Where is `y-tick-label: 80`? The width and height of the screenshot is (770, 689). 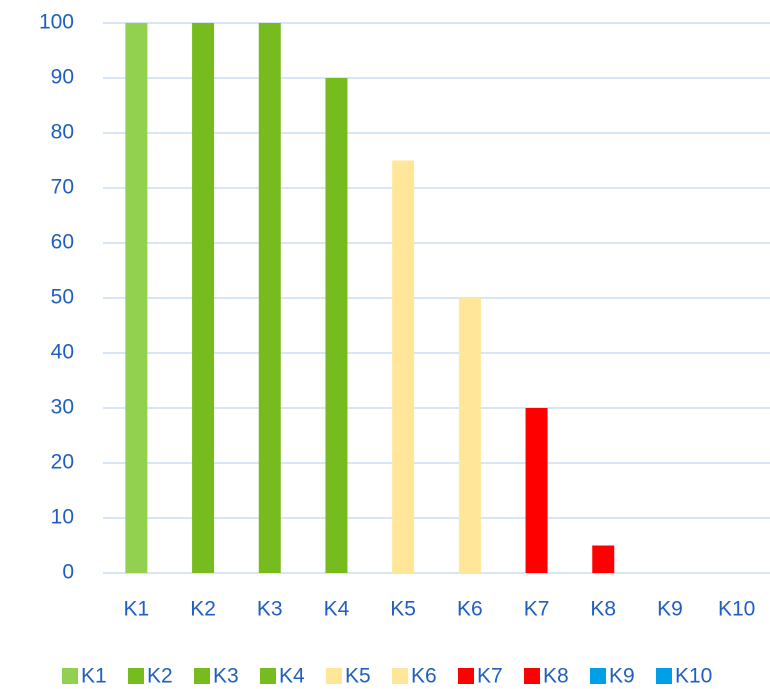 y-tick-label: 80 is located at coordinates (62, 132).